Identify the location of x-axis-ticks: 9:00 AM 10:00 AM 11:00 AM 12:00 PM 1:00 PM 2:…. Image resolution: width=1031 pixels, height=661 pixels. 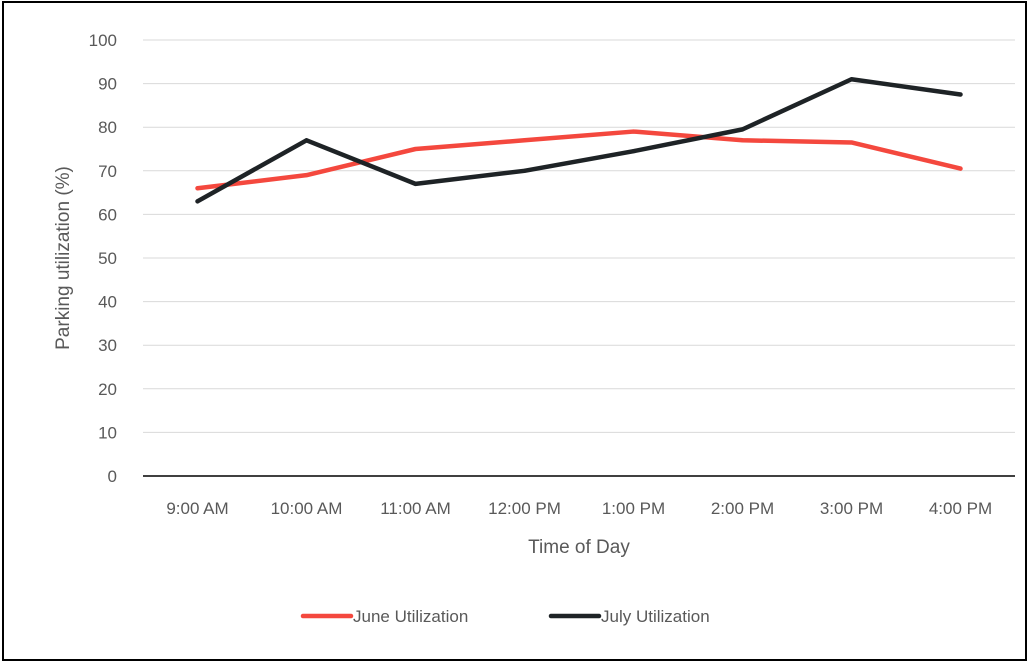
(579, 508).